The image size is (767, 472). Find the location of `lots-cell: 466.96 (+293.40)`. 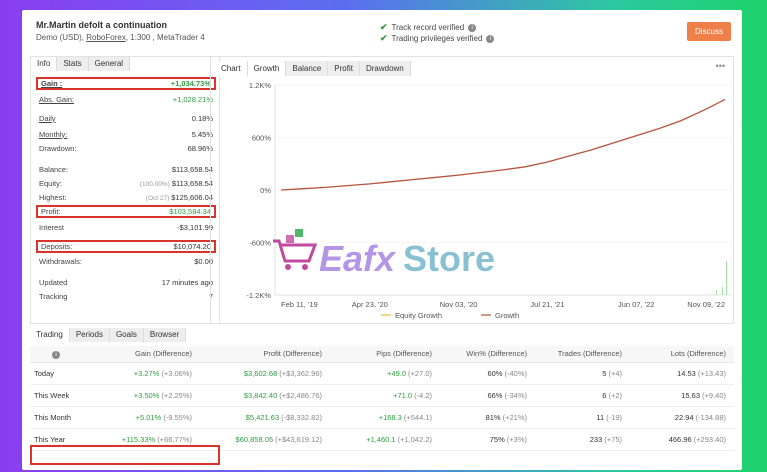

lots-cell: 466.96 (+293.40) is located at coordinates (682, 439).